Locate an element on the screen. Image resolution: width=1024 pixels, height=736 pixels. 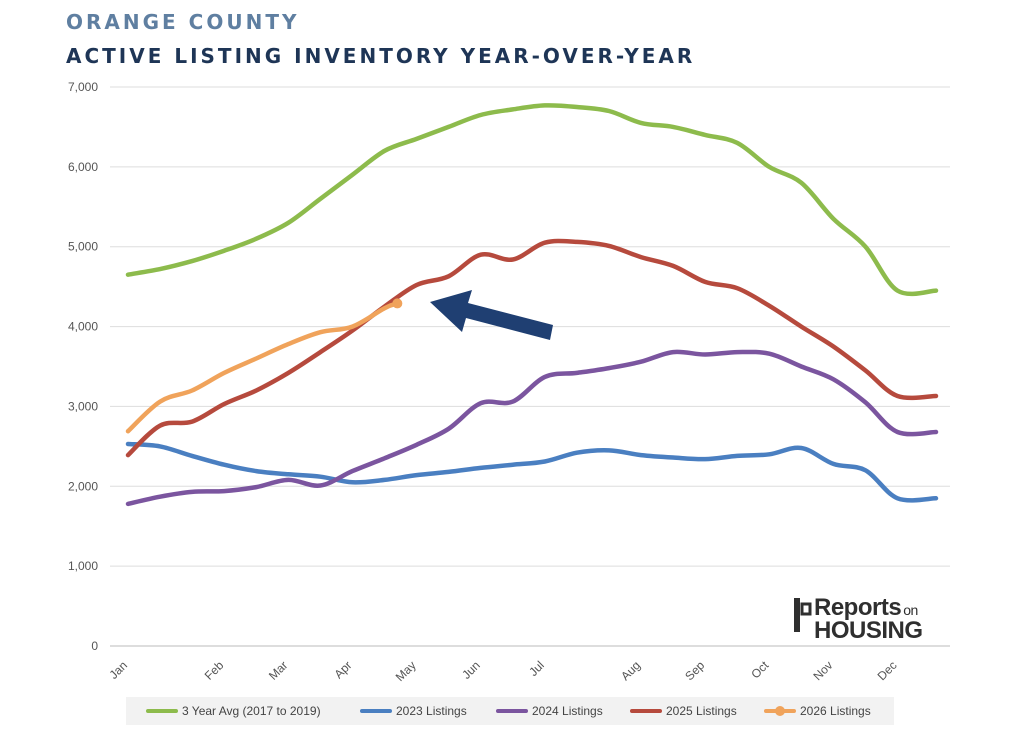
legend-label: 2024 Listings is located at coordinates (567, 711).